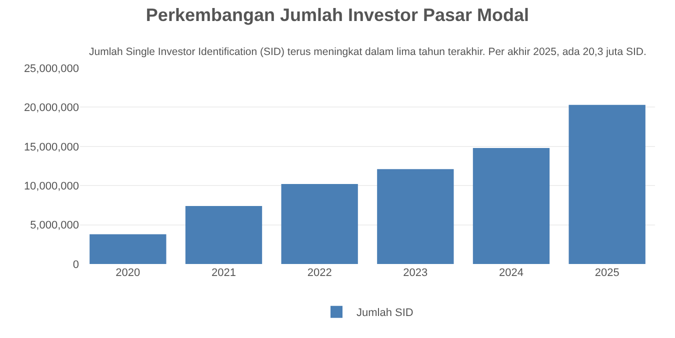 Image resolution: width=675 pixels, height=338 pixels. I want to click on x-tick-label: 2025, so click(607, 273).